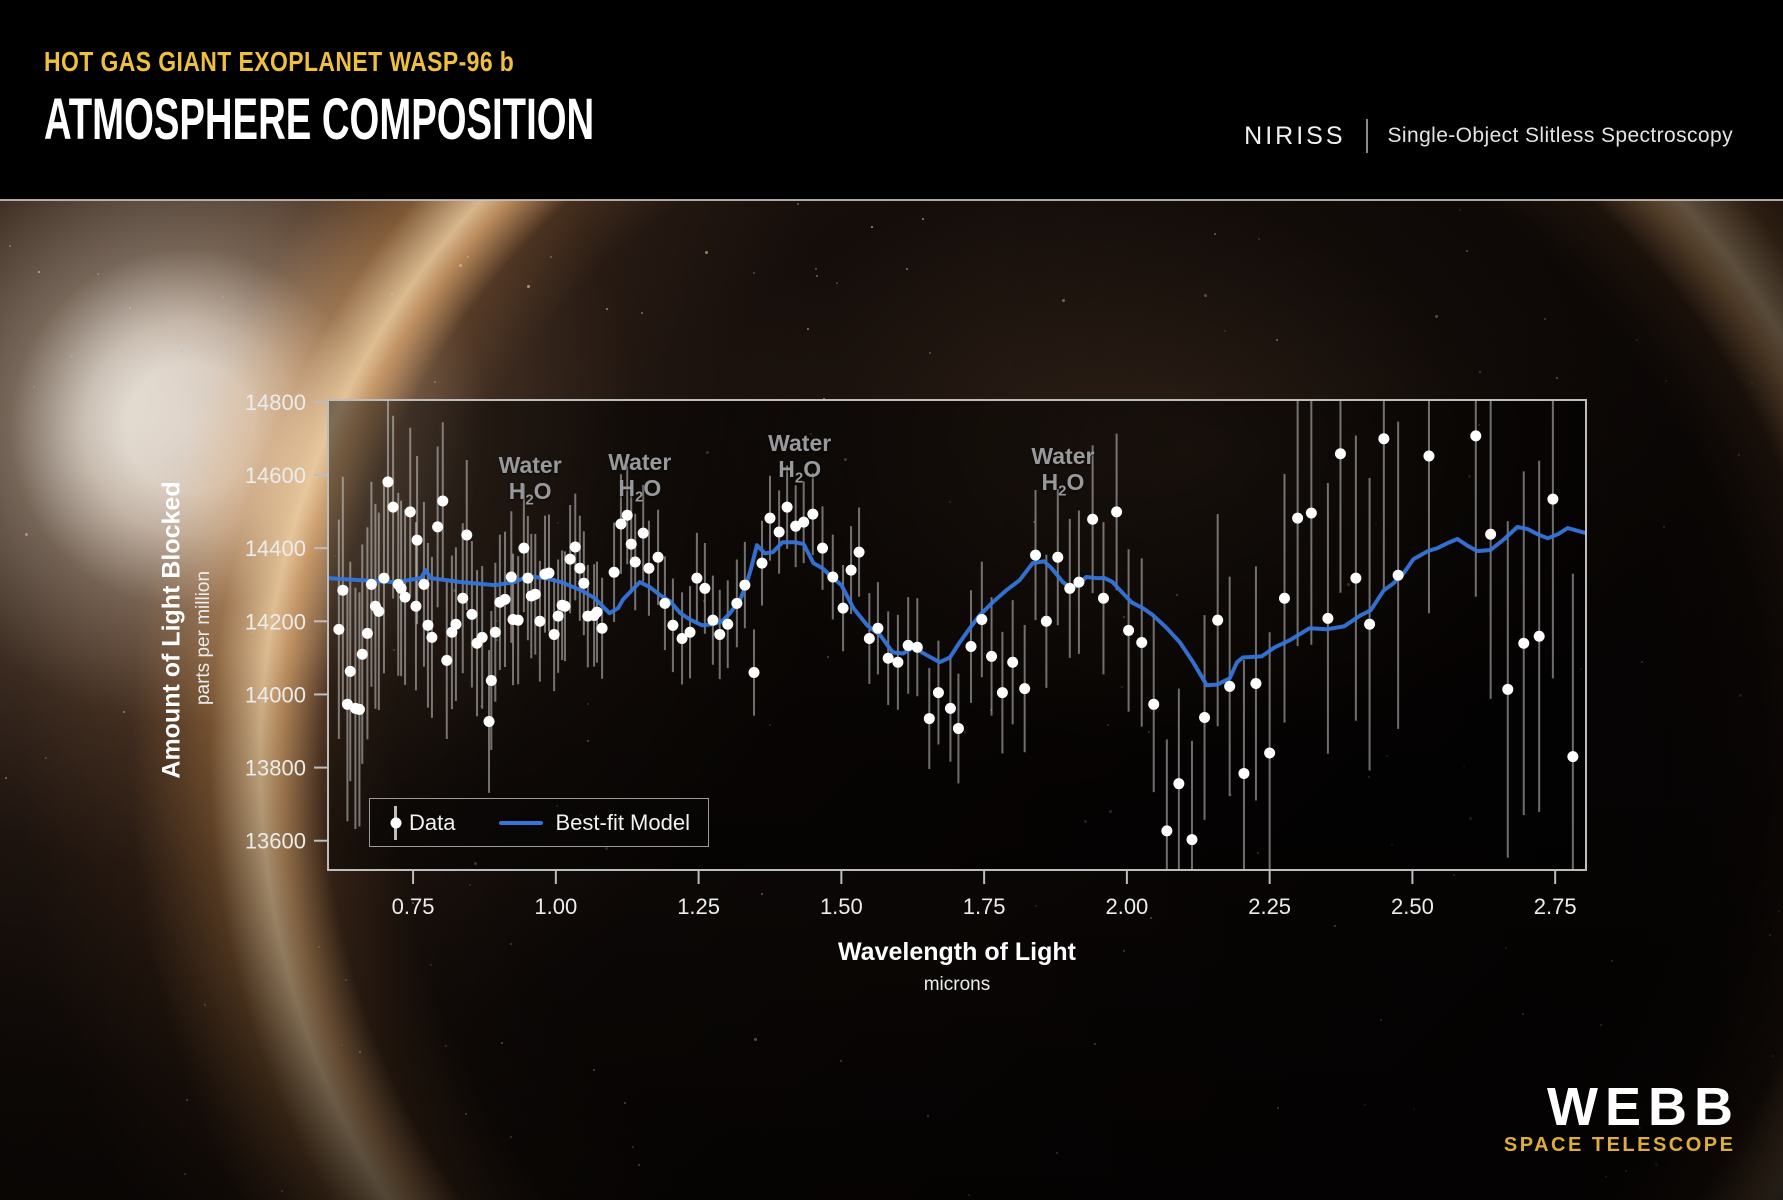 This screenshot has width=1783, height=1200. What do you see at coordinates (395, 822) in the screenshot?
I see `data-marker-sample` at bounding box center [395, 822].